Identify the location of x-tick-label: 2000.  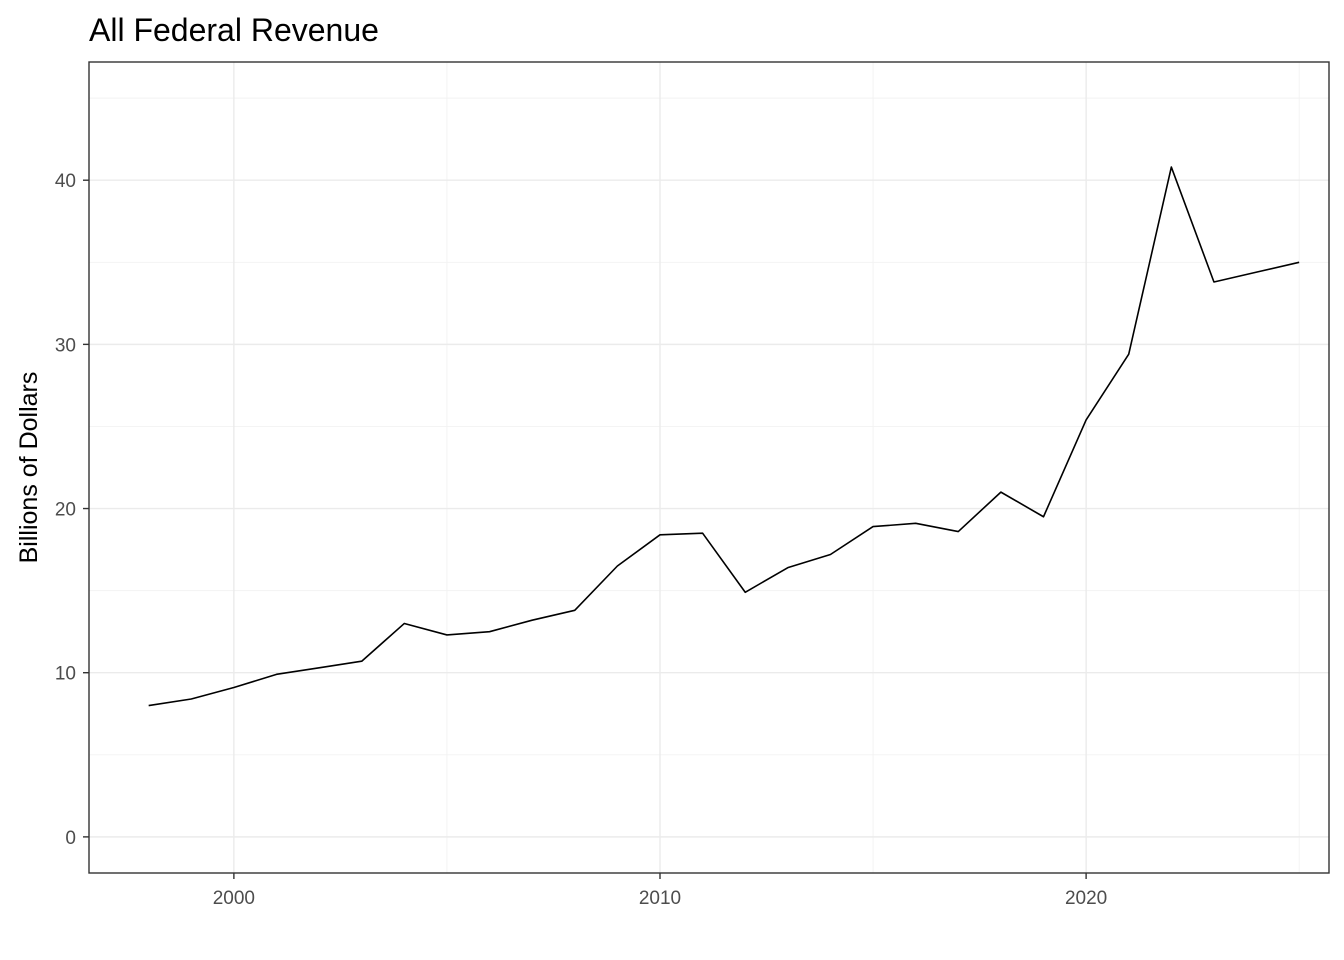
(234, 898).